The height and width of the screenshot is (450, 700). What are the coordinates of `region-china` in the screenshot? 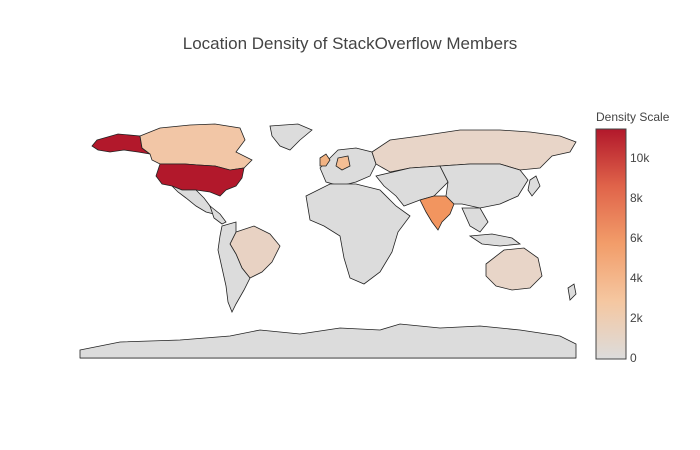 It's located at (484, 186).